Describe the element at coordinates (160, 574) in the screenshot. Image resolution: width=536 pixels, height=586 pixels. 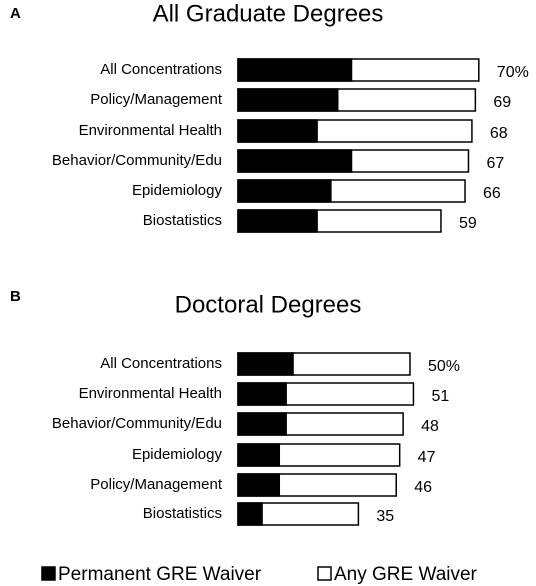
I see `legend-label: Permanent GRE Waiver` at that location.